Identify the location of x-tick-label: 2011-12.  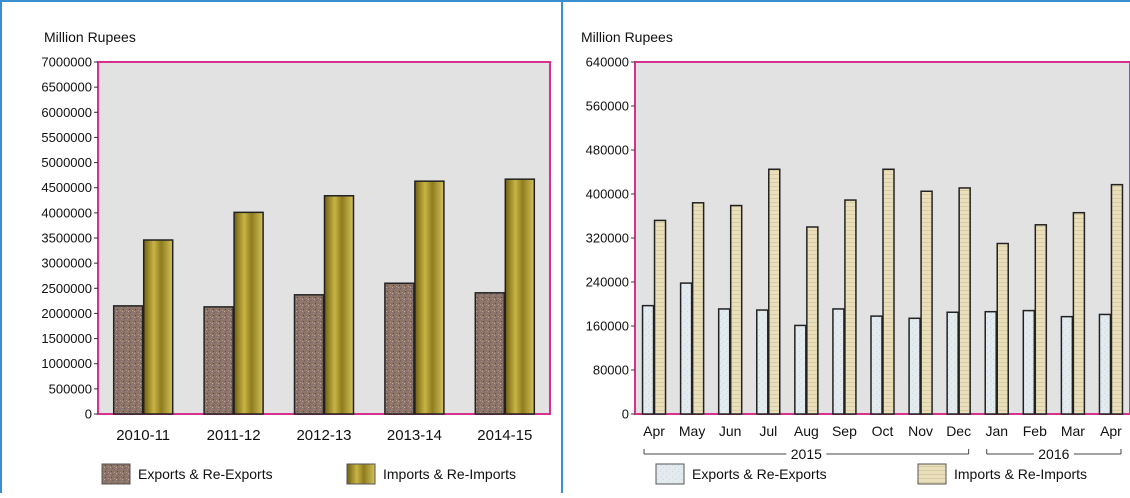
(234, 435).